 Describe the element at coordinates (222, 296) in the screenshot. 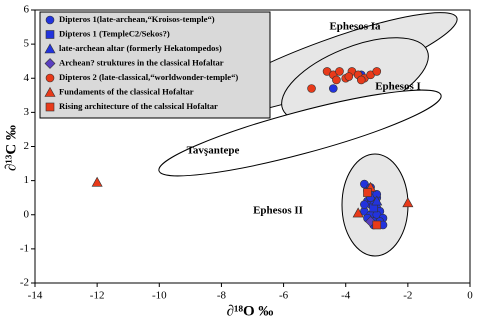

I see `x-tick-label: -8` at that location.